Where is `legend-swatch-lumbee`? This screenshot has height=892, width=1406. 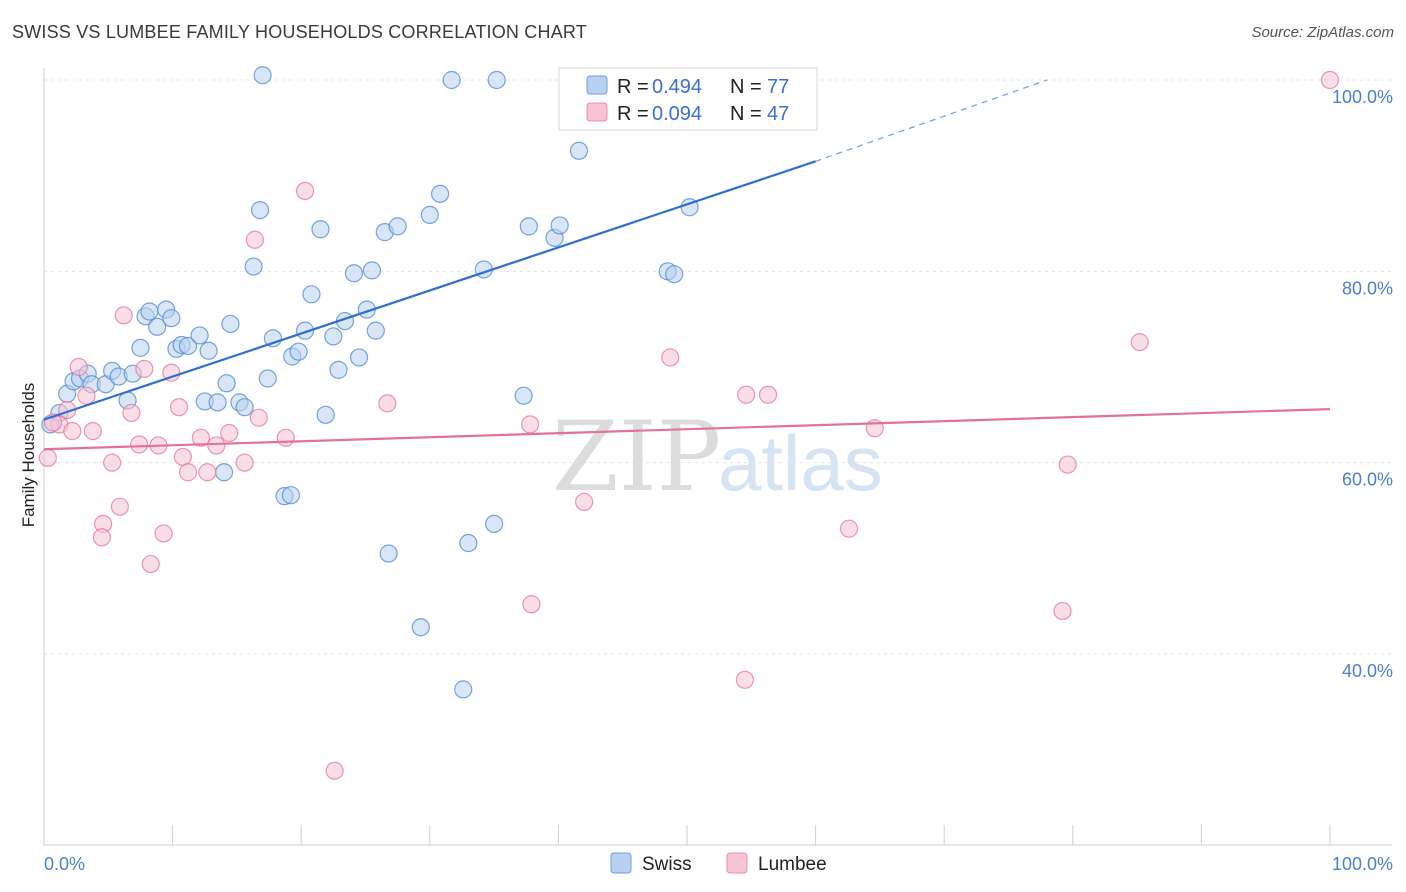 legend-swatch-lumbee is located at coordinates (597, 112).